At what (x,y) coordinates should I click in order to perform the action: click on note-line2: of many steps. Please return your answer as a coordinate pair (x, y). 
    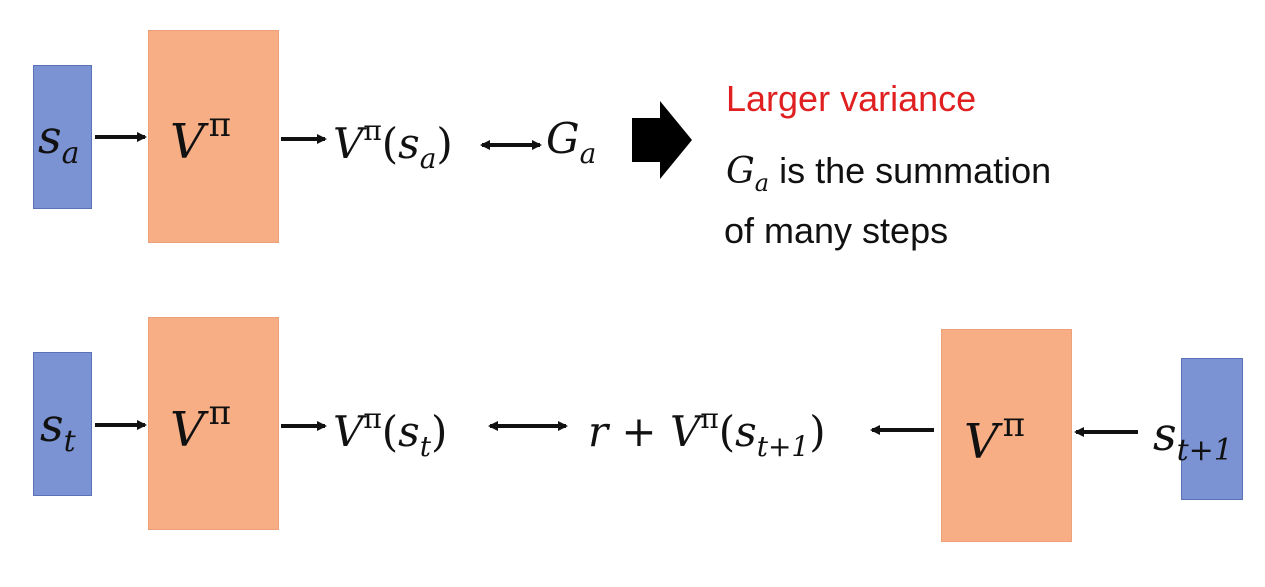
    Looking at the image, I should click on (836, 230).